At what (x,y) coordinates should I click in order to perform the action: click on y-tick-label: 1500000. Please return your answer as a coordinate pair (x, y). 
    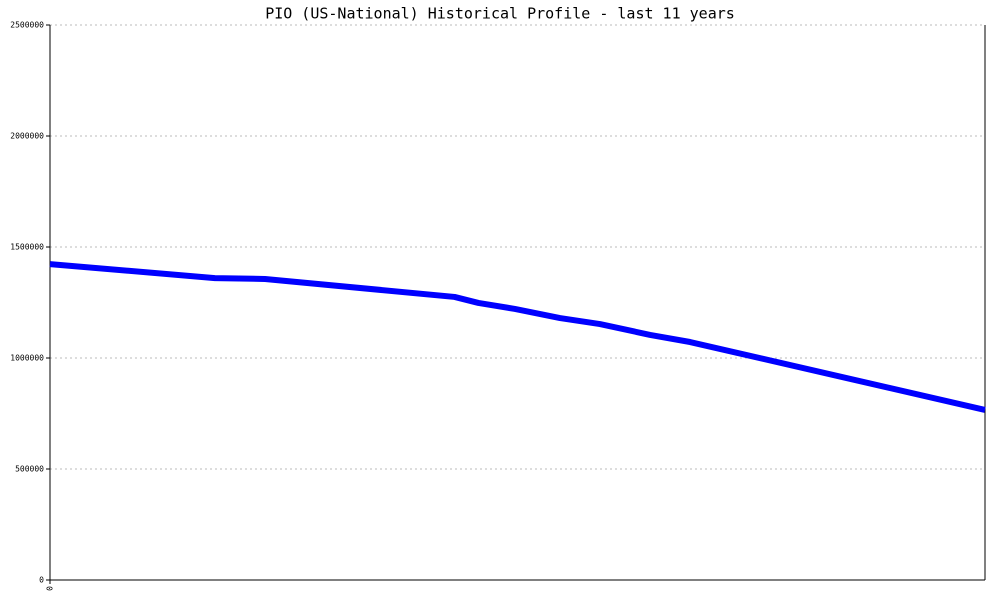
    Looking at the image, I should click on (27, 247).